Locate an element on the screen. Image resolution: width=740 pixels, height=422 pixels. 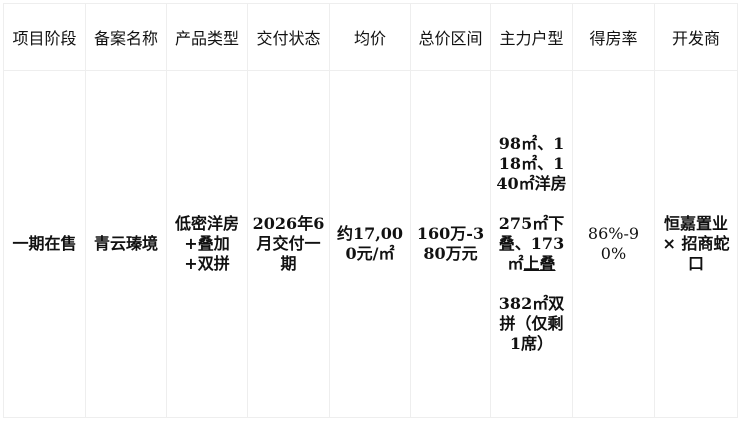
header-delivery: 交付状态 is located at coordinates (288, 37).